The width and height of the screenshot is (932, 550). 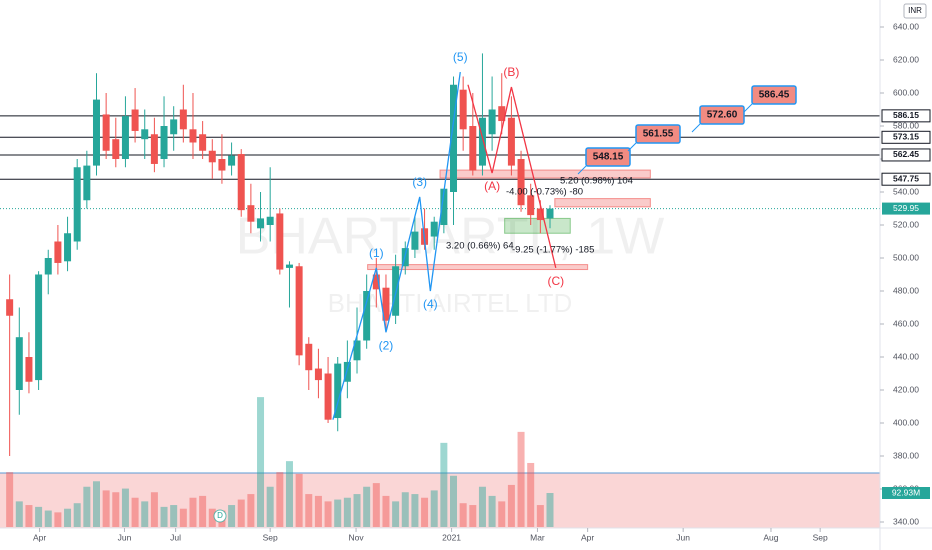 What do you see at coordinates (906, 389) in the screenshot?
I see `y-tick-label: 420.00` at bounding box center [906, 389].